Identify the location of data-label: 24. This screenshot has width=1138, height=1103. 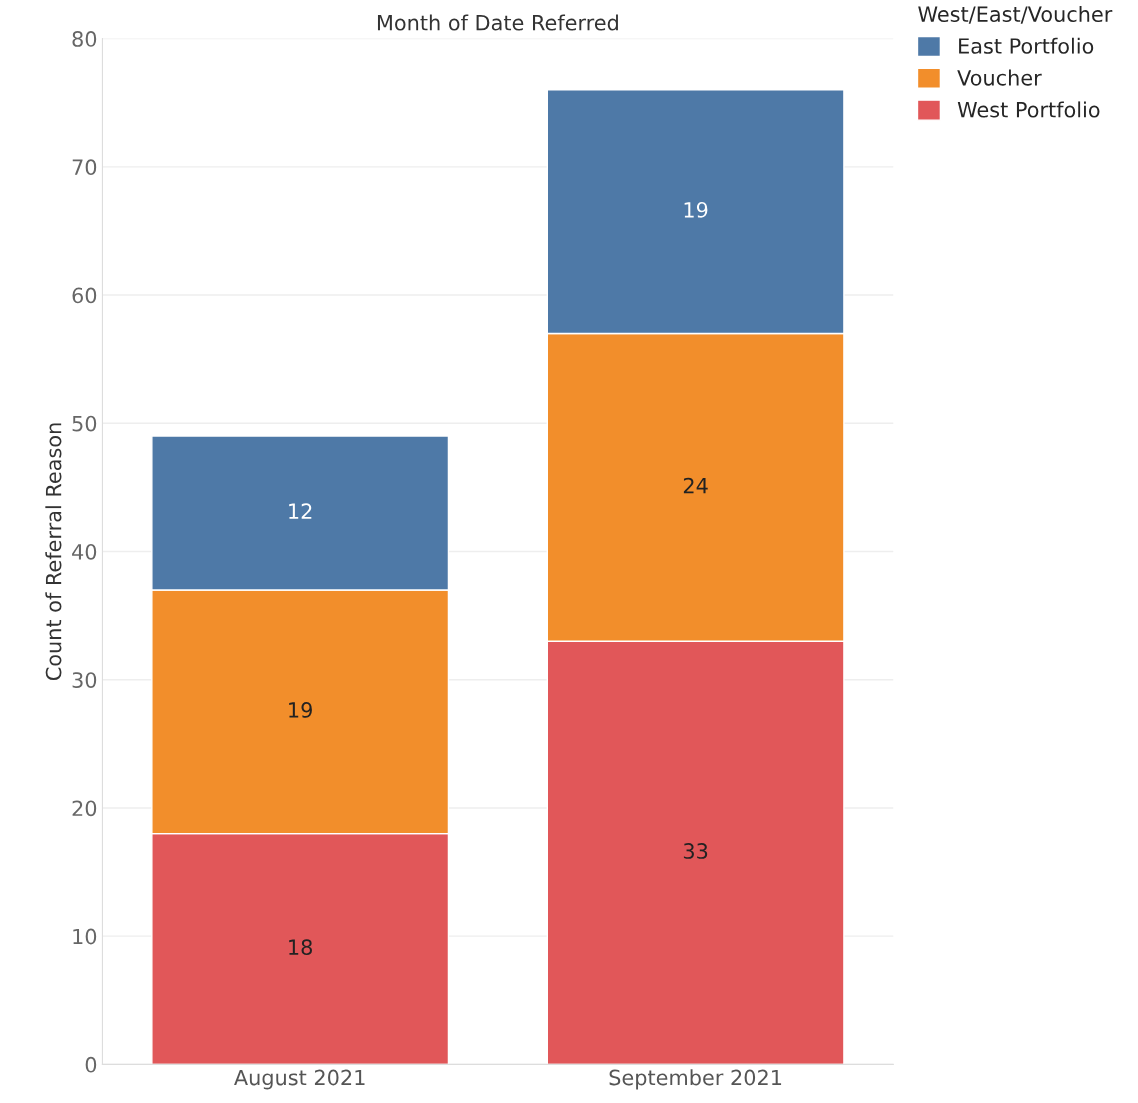
(695, 485).